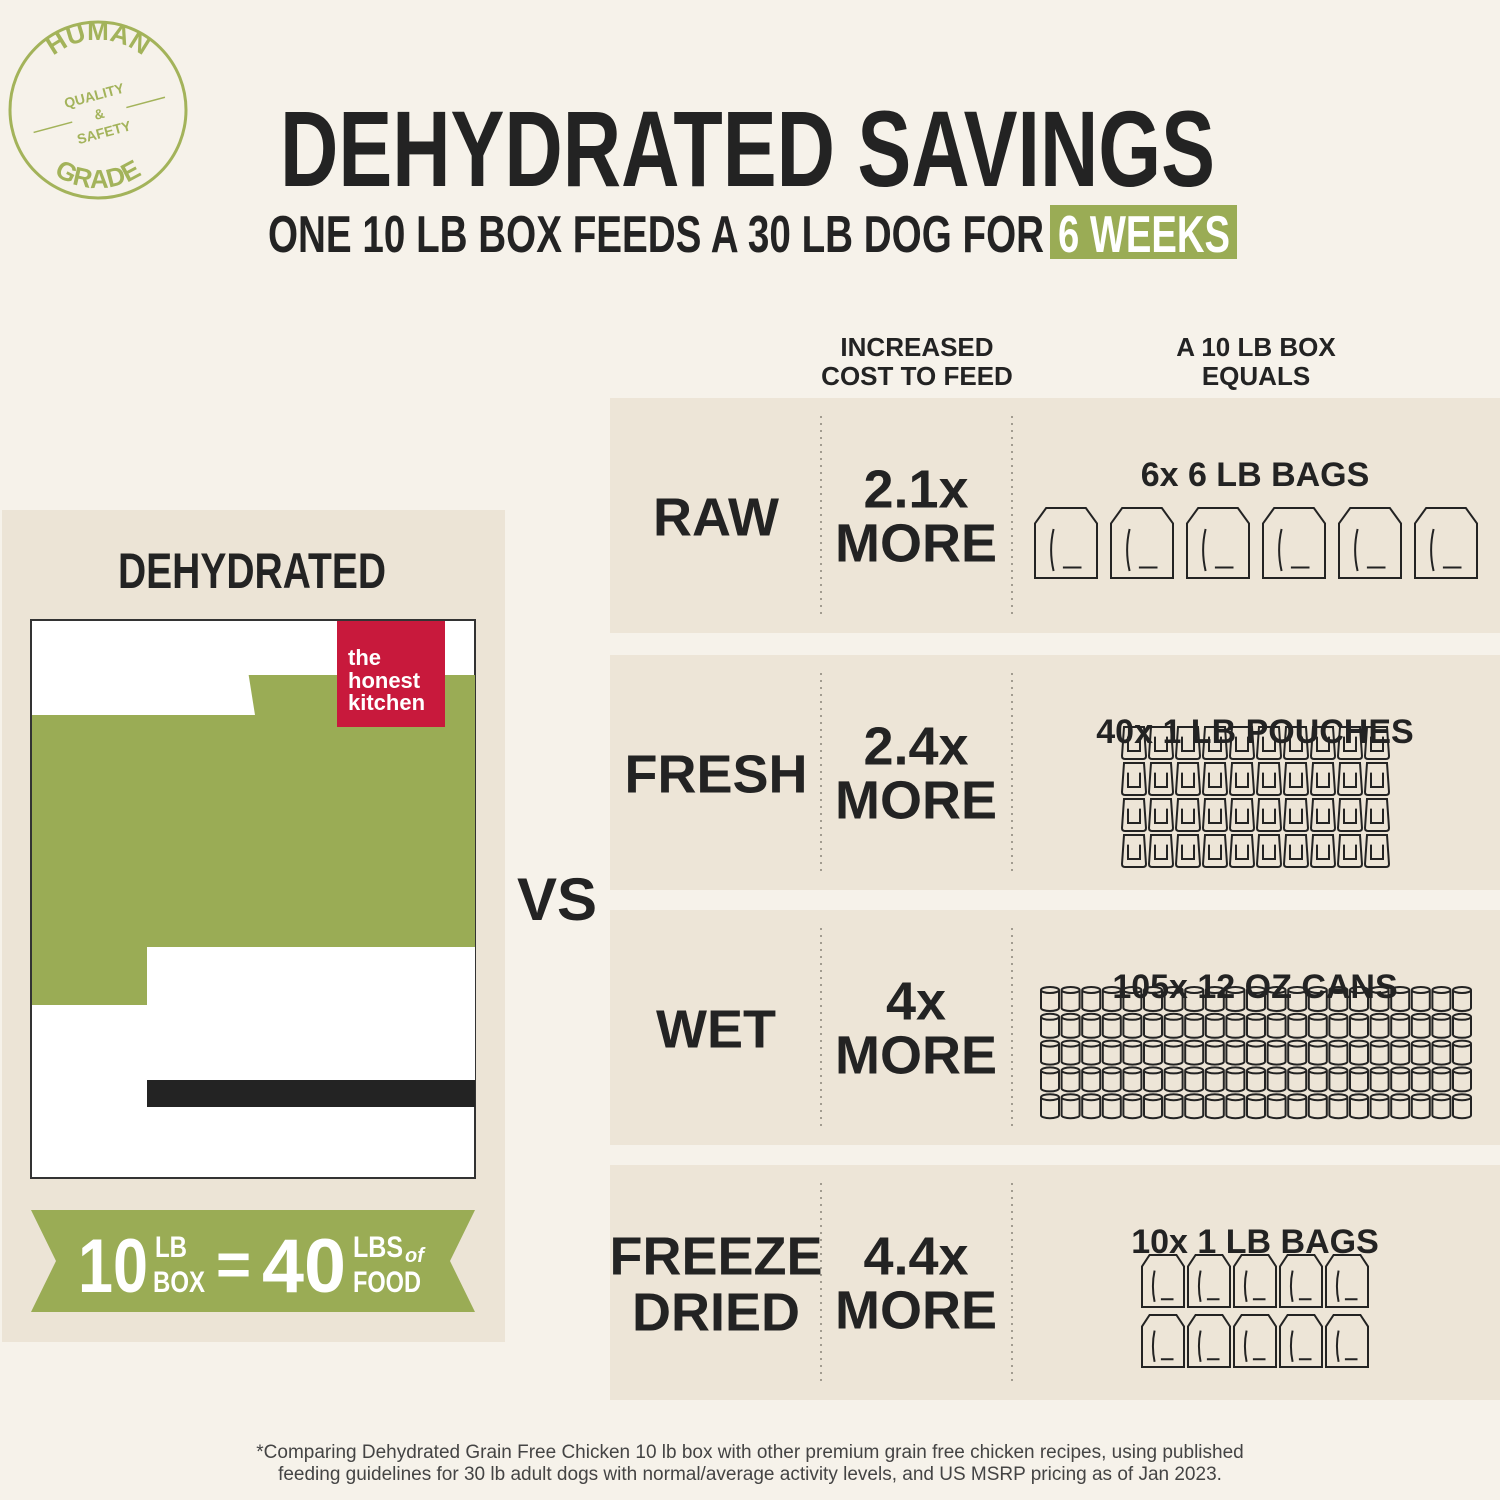 Image resolution: width=1500 pixels, height=1500 pixels. I want to click on brand-logo, so click(391, 674).